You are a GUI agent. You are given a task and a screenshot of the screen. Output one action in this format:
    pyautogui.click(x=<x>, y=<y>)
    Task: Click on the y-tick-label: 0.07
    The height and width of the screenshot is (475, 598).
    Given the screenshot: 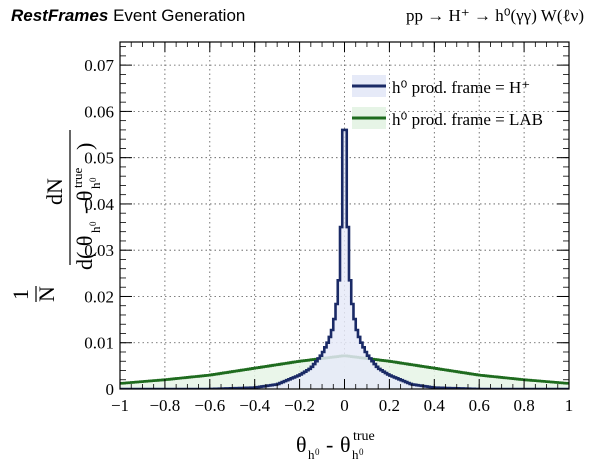 What is the action you would take?
    pyautogui.click(x=99, y=65)
    